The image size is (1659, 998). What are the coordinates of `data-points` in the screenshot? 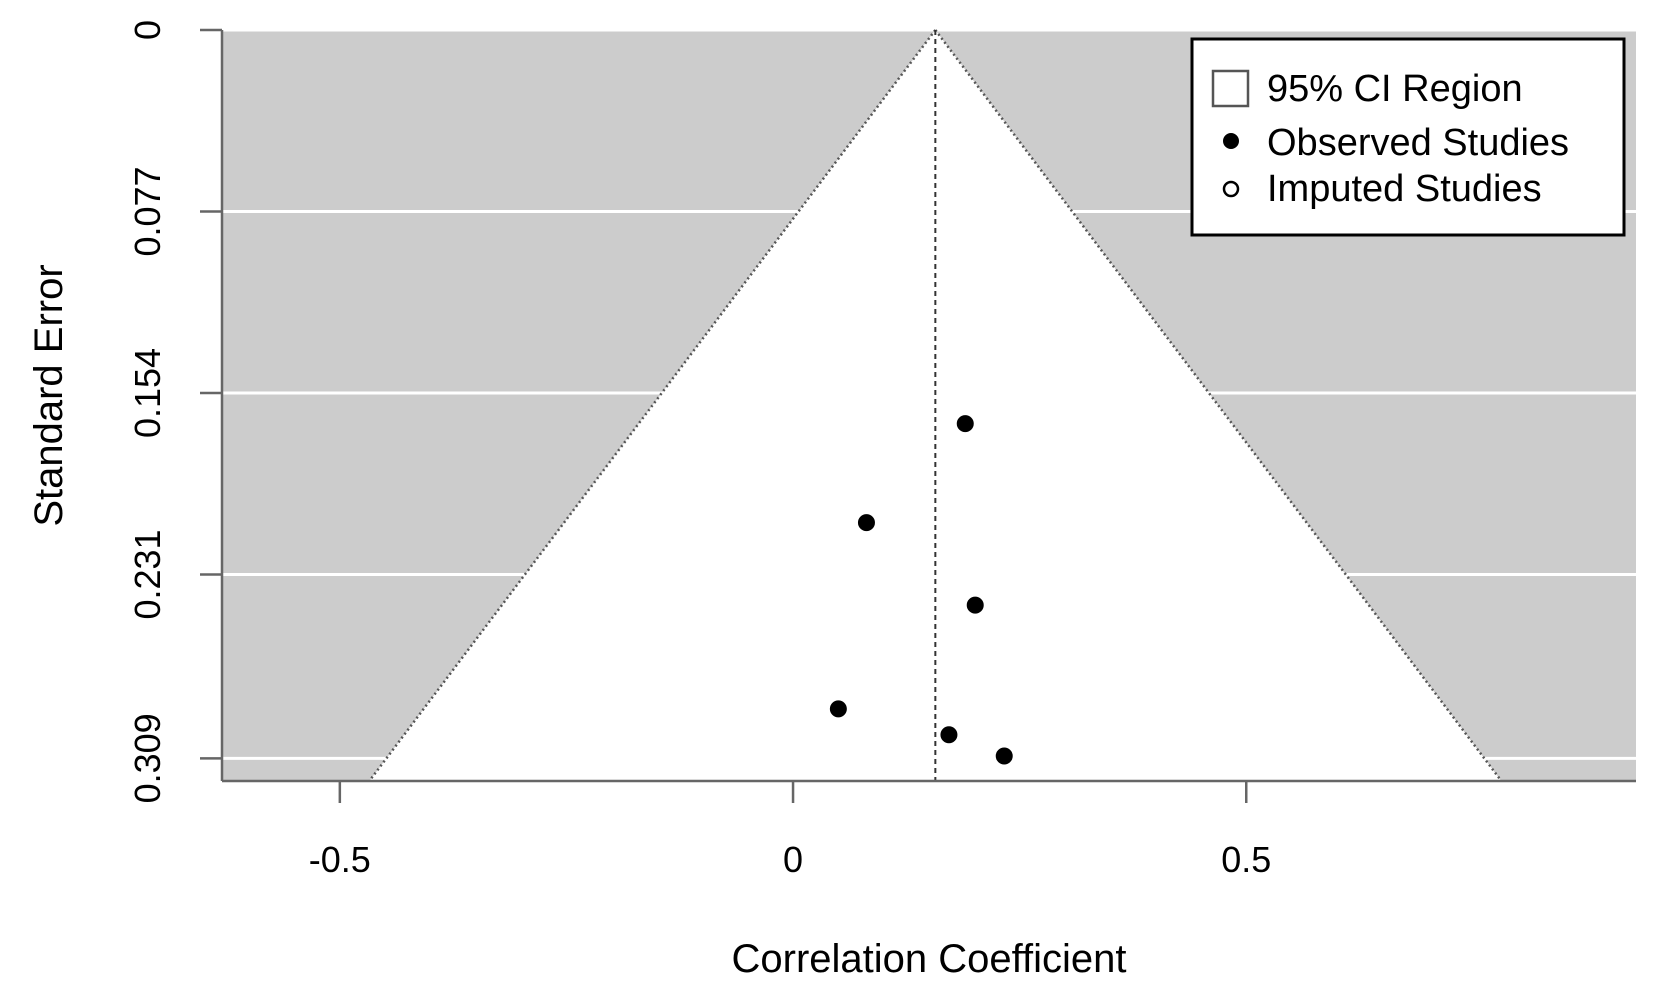 It's located at (921, 590).